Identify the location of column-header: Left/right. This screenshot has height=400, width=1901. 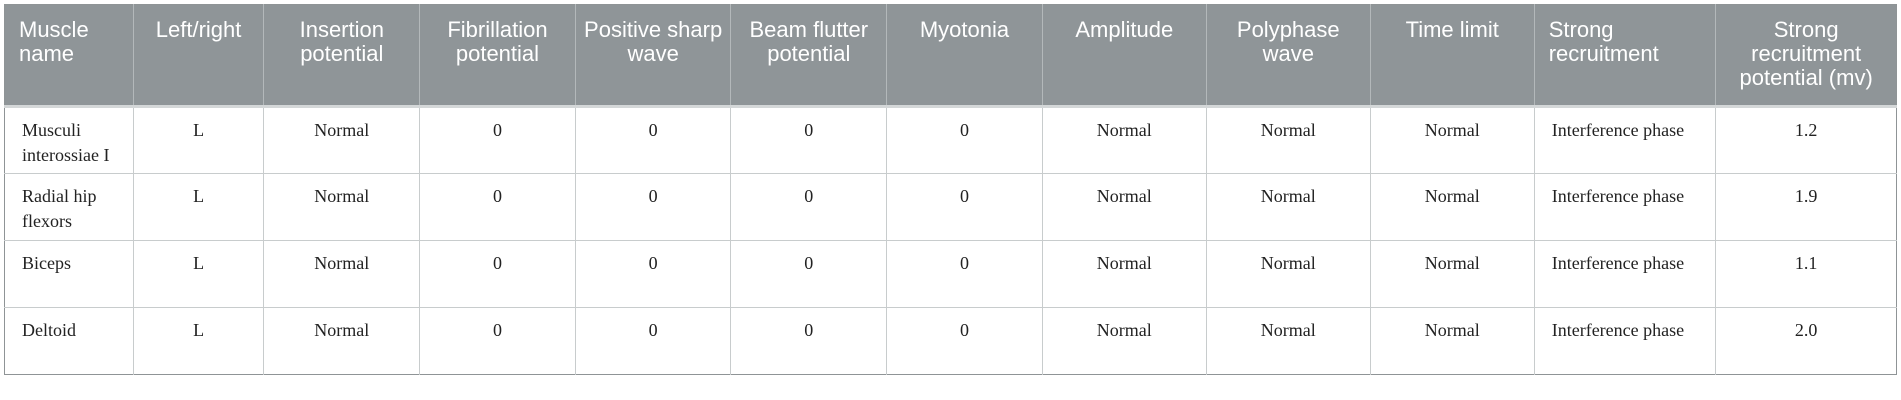
(198, 56).